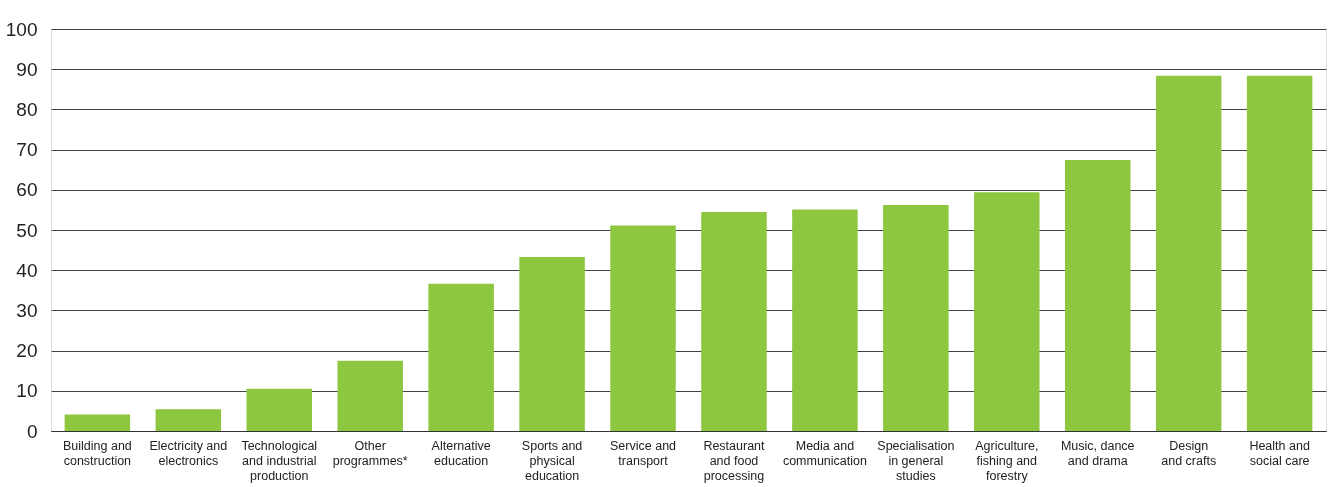  I want to click on x-tick-label: Agriculture, fishing and forestry, so click(1007, 460).